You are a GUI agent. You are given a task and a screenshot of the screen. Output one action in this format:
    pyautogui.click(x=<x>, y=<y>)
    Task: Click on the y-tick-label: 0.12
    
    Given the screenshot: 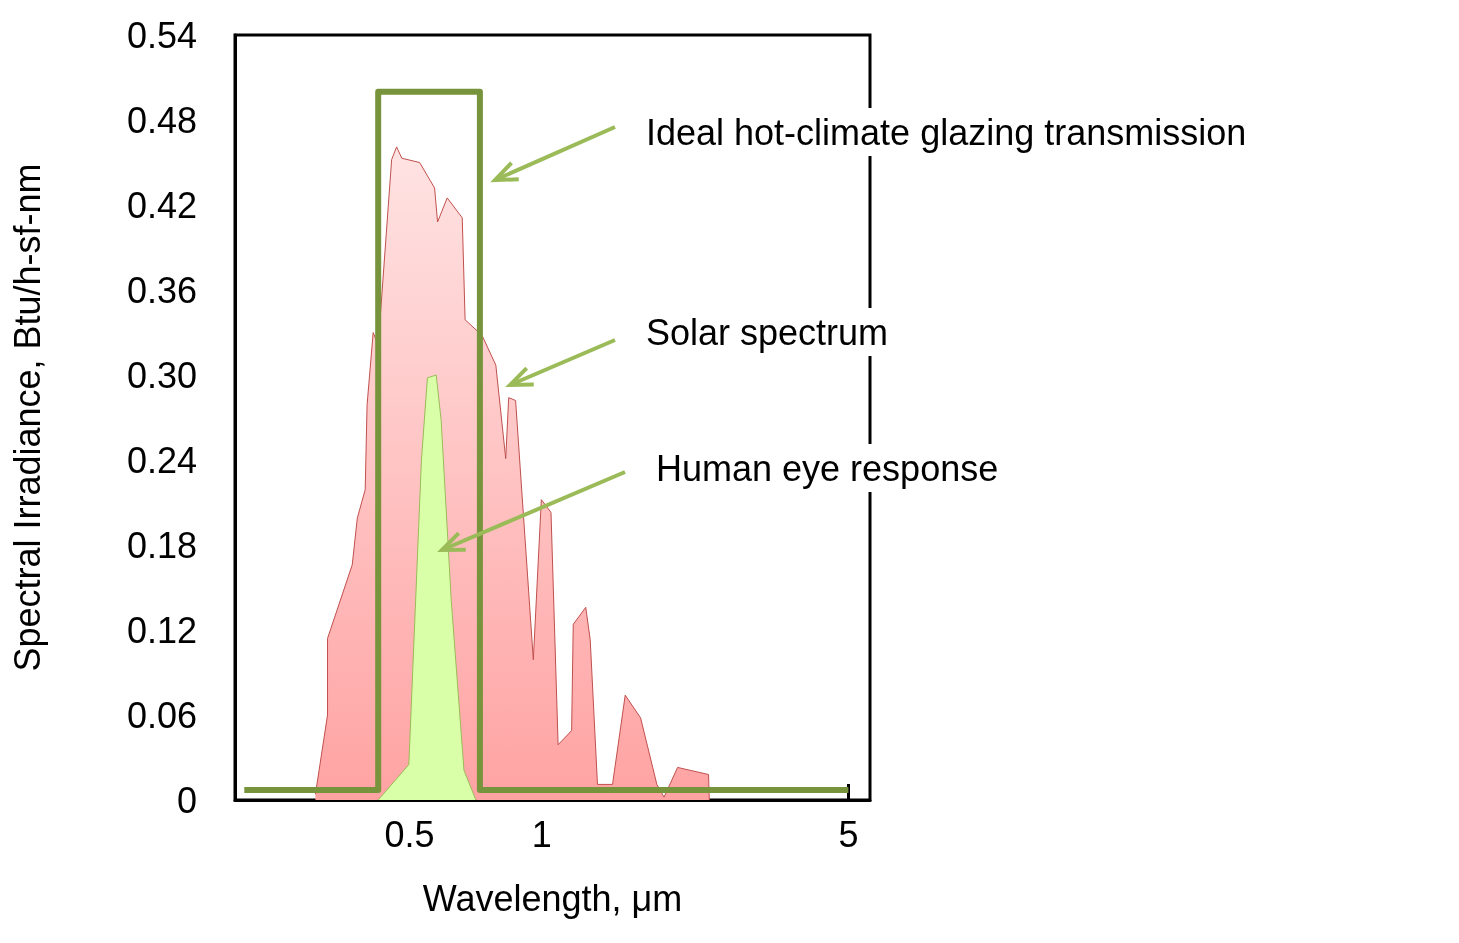 What is the action you would take?
    pyautogui.click(x=161, y=630)
    